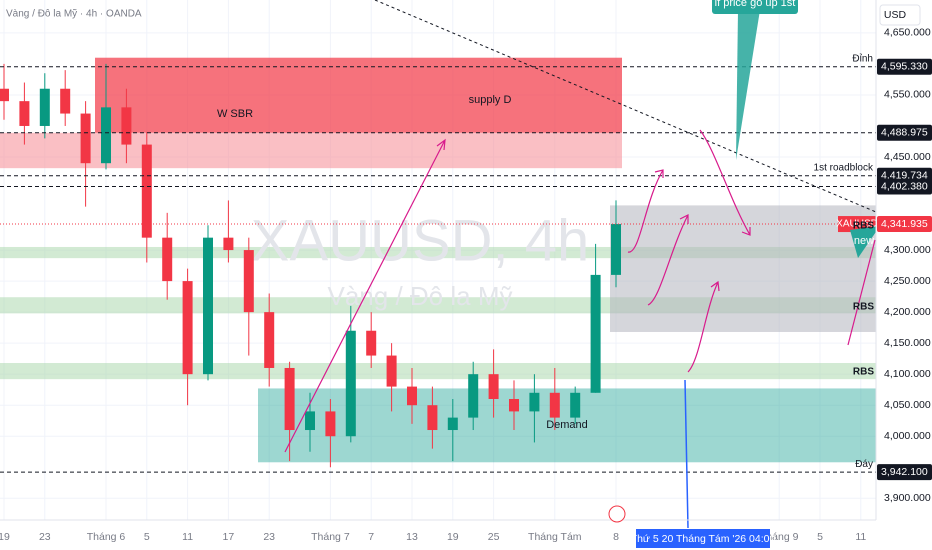  Describe the element at coordinates (617, 514) in the screenshot. I see `event-icon` at that location.